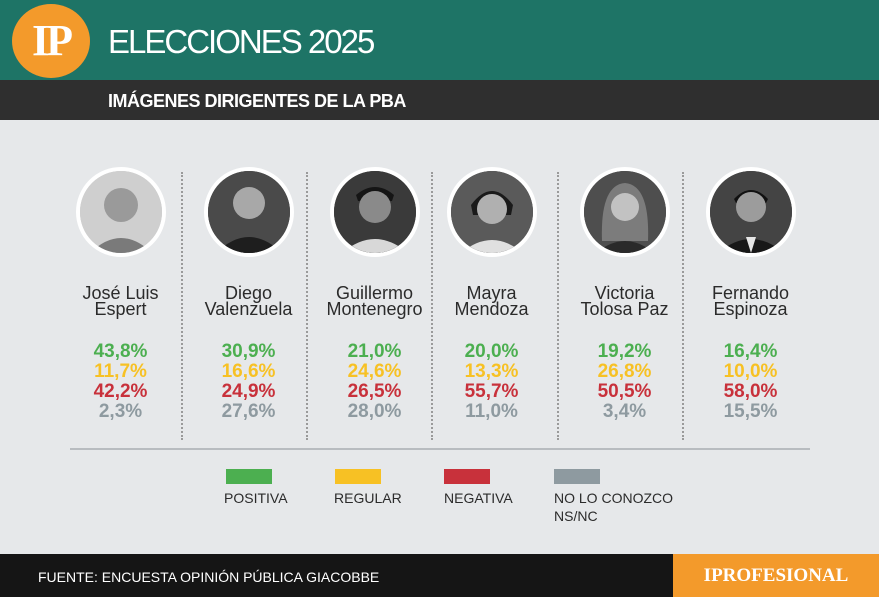 This screenshot has width=879, height=597. What do you see at coordinates (51, 41) in the screenshot?
I see `iprofesional-logo: IP` at bounding box center [51, 41].